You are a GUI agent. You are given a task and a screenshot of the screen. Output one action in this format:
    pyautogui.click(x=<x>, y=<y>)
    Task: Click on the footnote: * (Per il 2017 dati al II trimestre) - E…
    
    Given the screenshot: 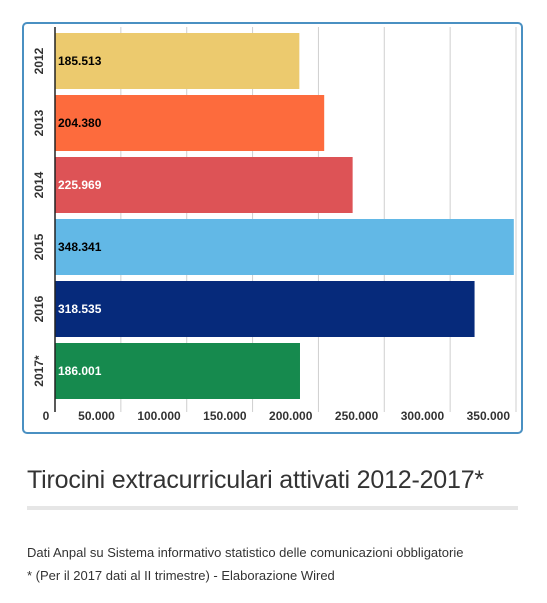 What is the action you would take?
    pyautogui.click(x=181, y=575)
    